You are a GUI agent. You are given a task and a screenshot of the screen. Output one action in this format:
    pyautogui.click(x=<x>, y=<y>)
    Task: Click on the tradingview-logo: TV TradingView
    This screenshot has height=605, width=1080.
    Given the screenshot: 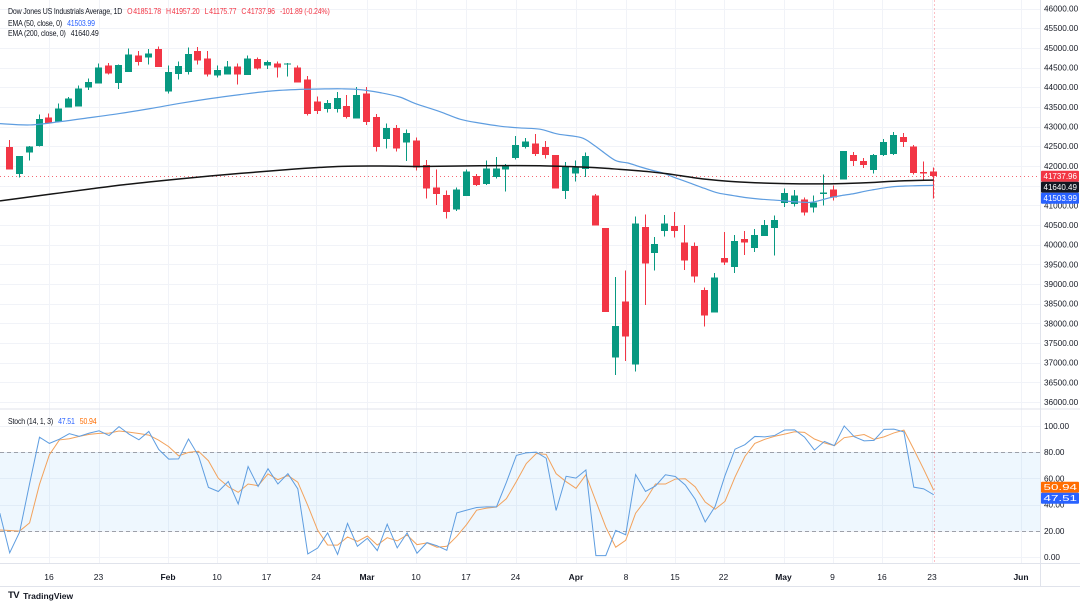 What is the action you would take?
    pyautogui.click(x=40, y=595)
    